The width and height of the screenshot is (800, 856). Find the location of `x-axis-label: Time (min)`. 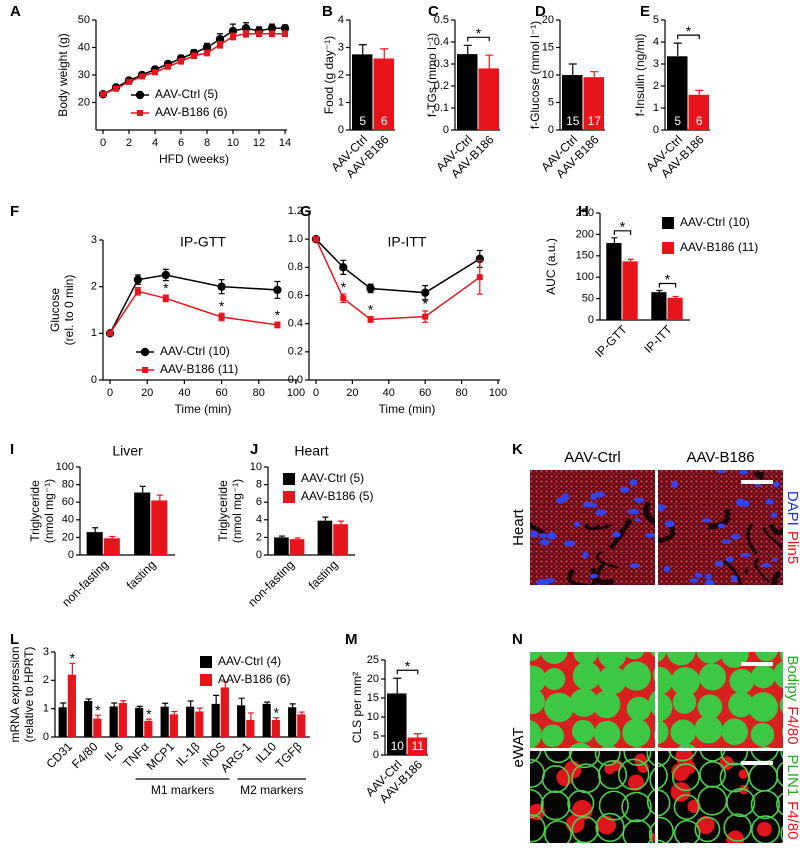

x-axis-label: Time (min) is located at coordinates (203, 409).